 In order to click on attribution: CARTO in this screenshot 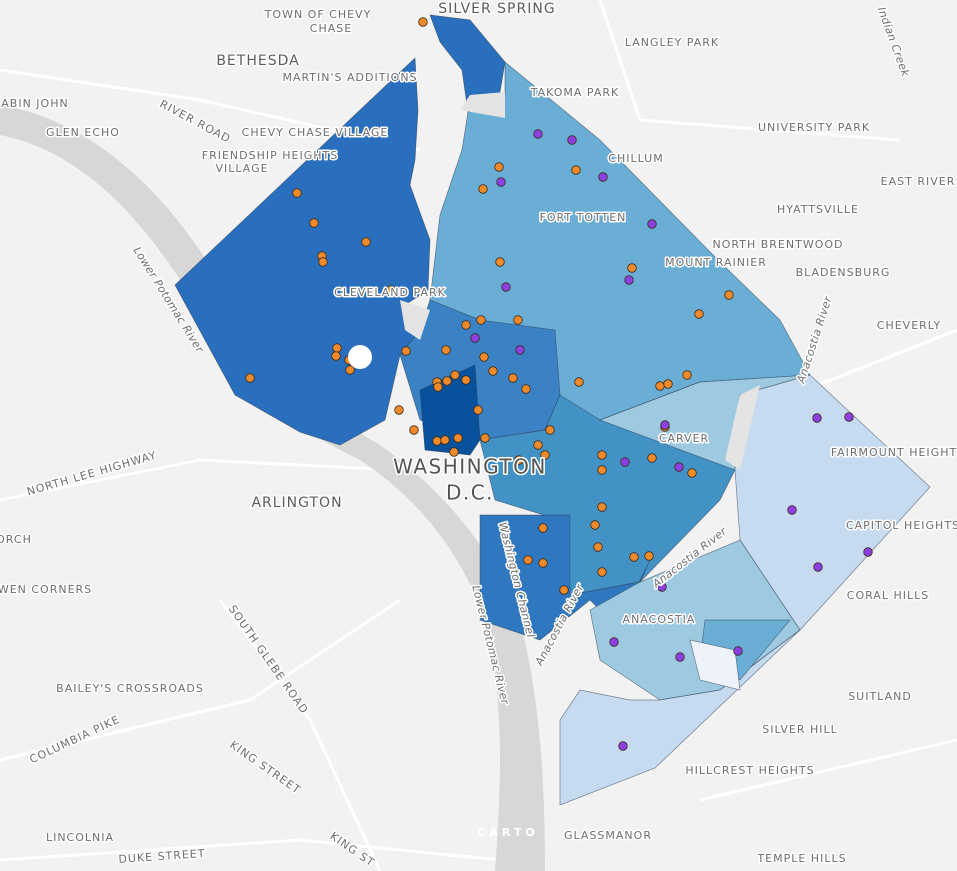, I will do `click(507, 832)`.